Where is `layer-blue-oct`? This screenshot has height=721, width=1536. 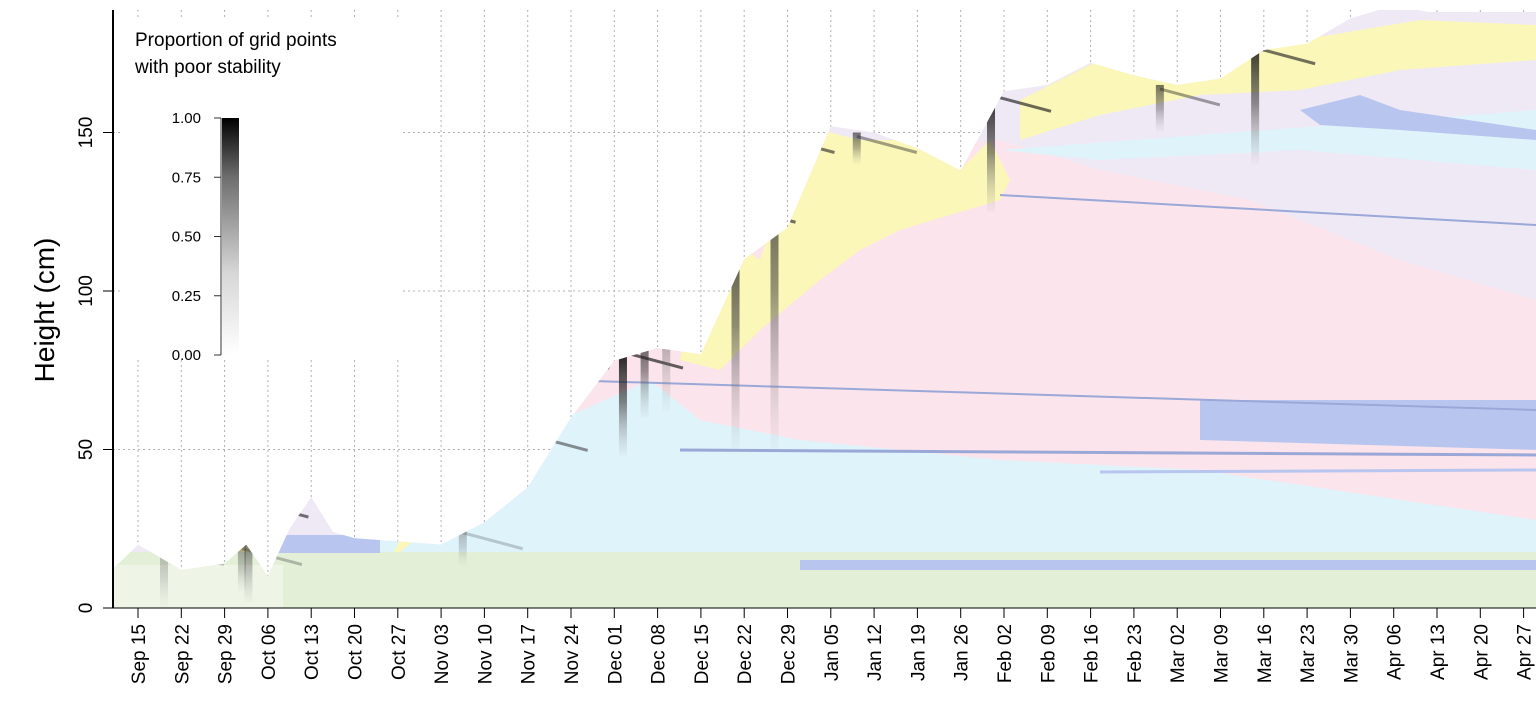
layer-blue-oct is located at coordinates (324, 544).